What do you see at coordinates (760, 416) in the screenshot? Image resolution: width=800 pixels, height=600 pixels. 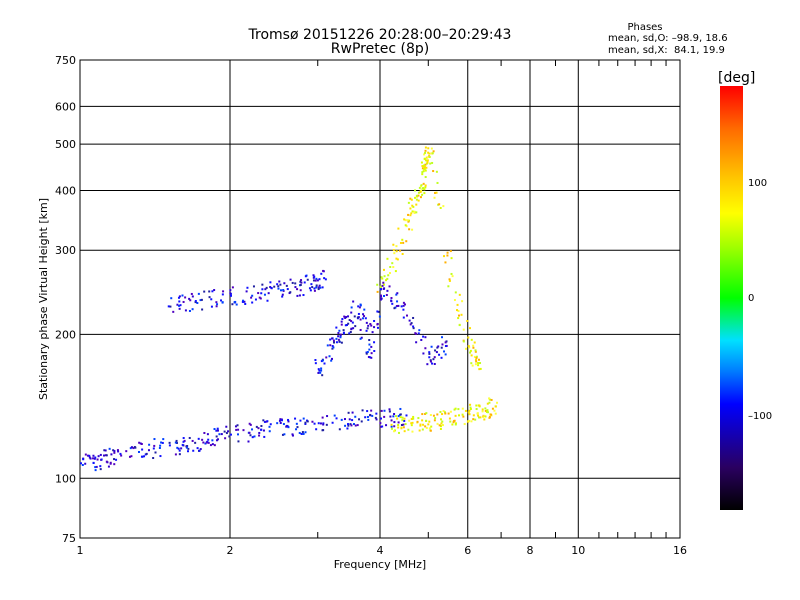 I see `colorbar-tick-minus100: –100` at bounding box center [760, 416].